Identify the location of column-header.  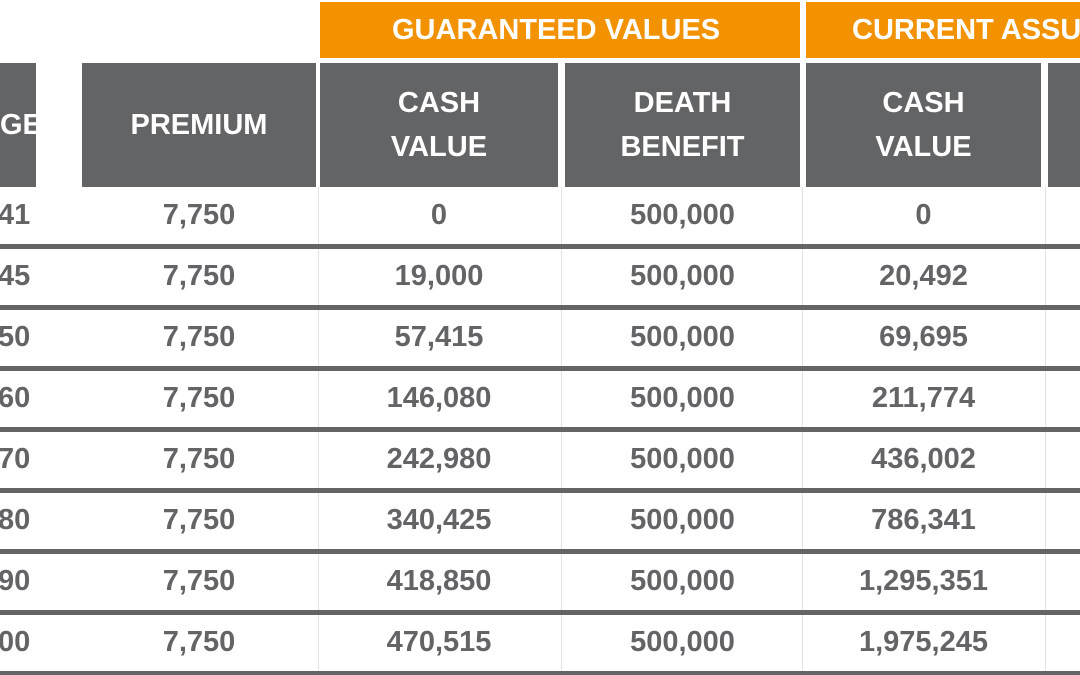
(1064, 125).